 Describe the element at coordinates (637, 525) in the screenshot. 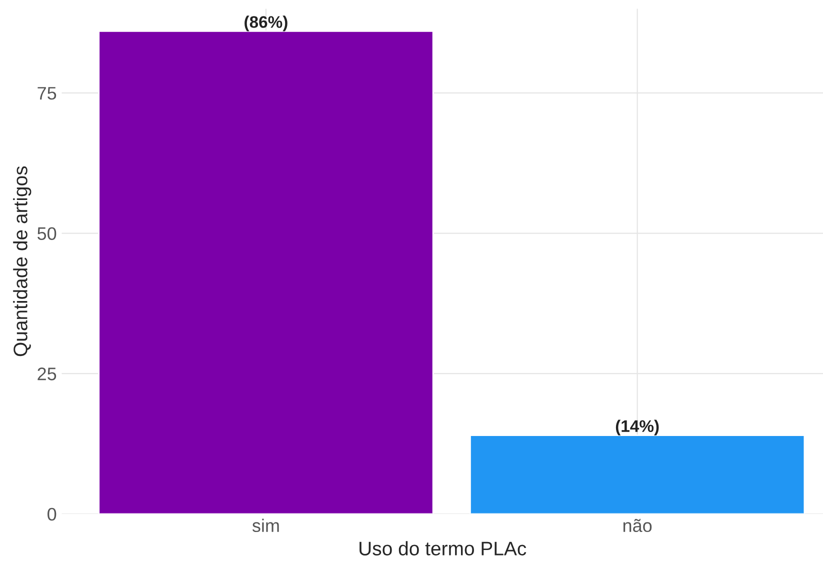

I see `x-tick-label: não` at that location.